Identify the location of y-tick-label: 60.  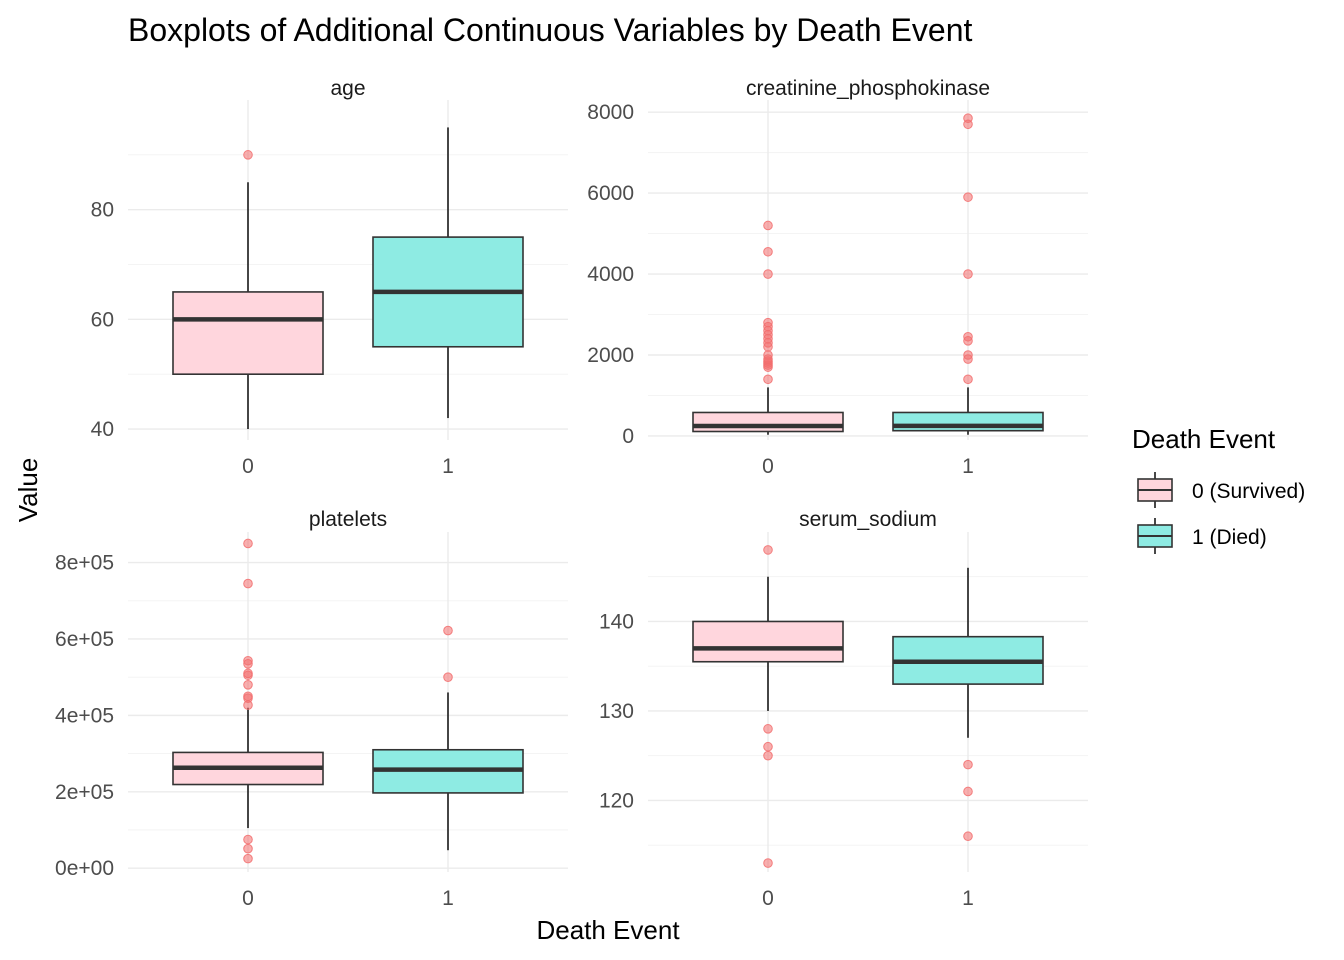
(102, 319).